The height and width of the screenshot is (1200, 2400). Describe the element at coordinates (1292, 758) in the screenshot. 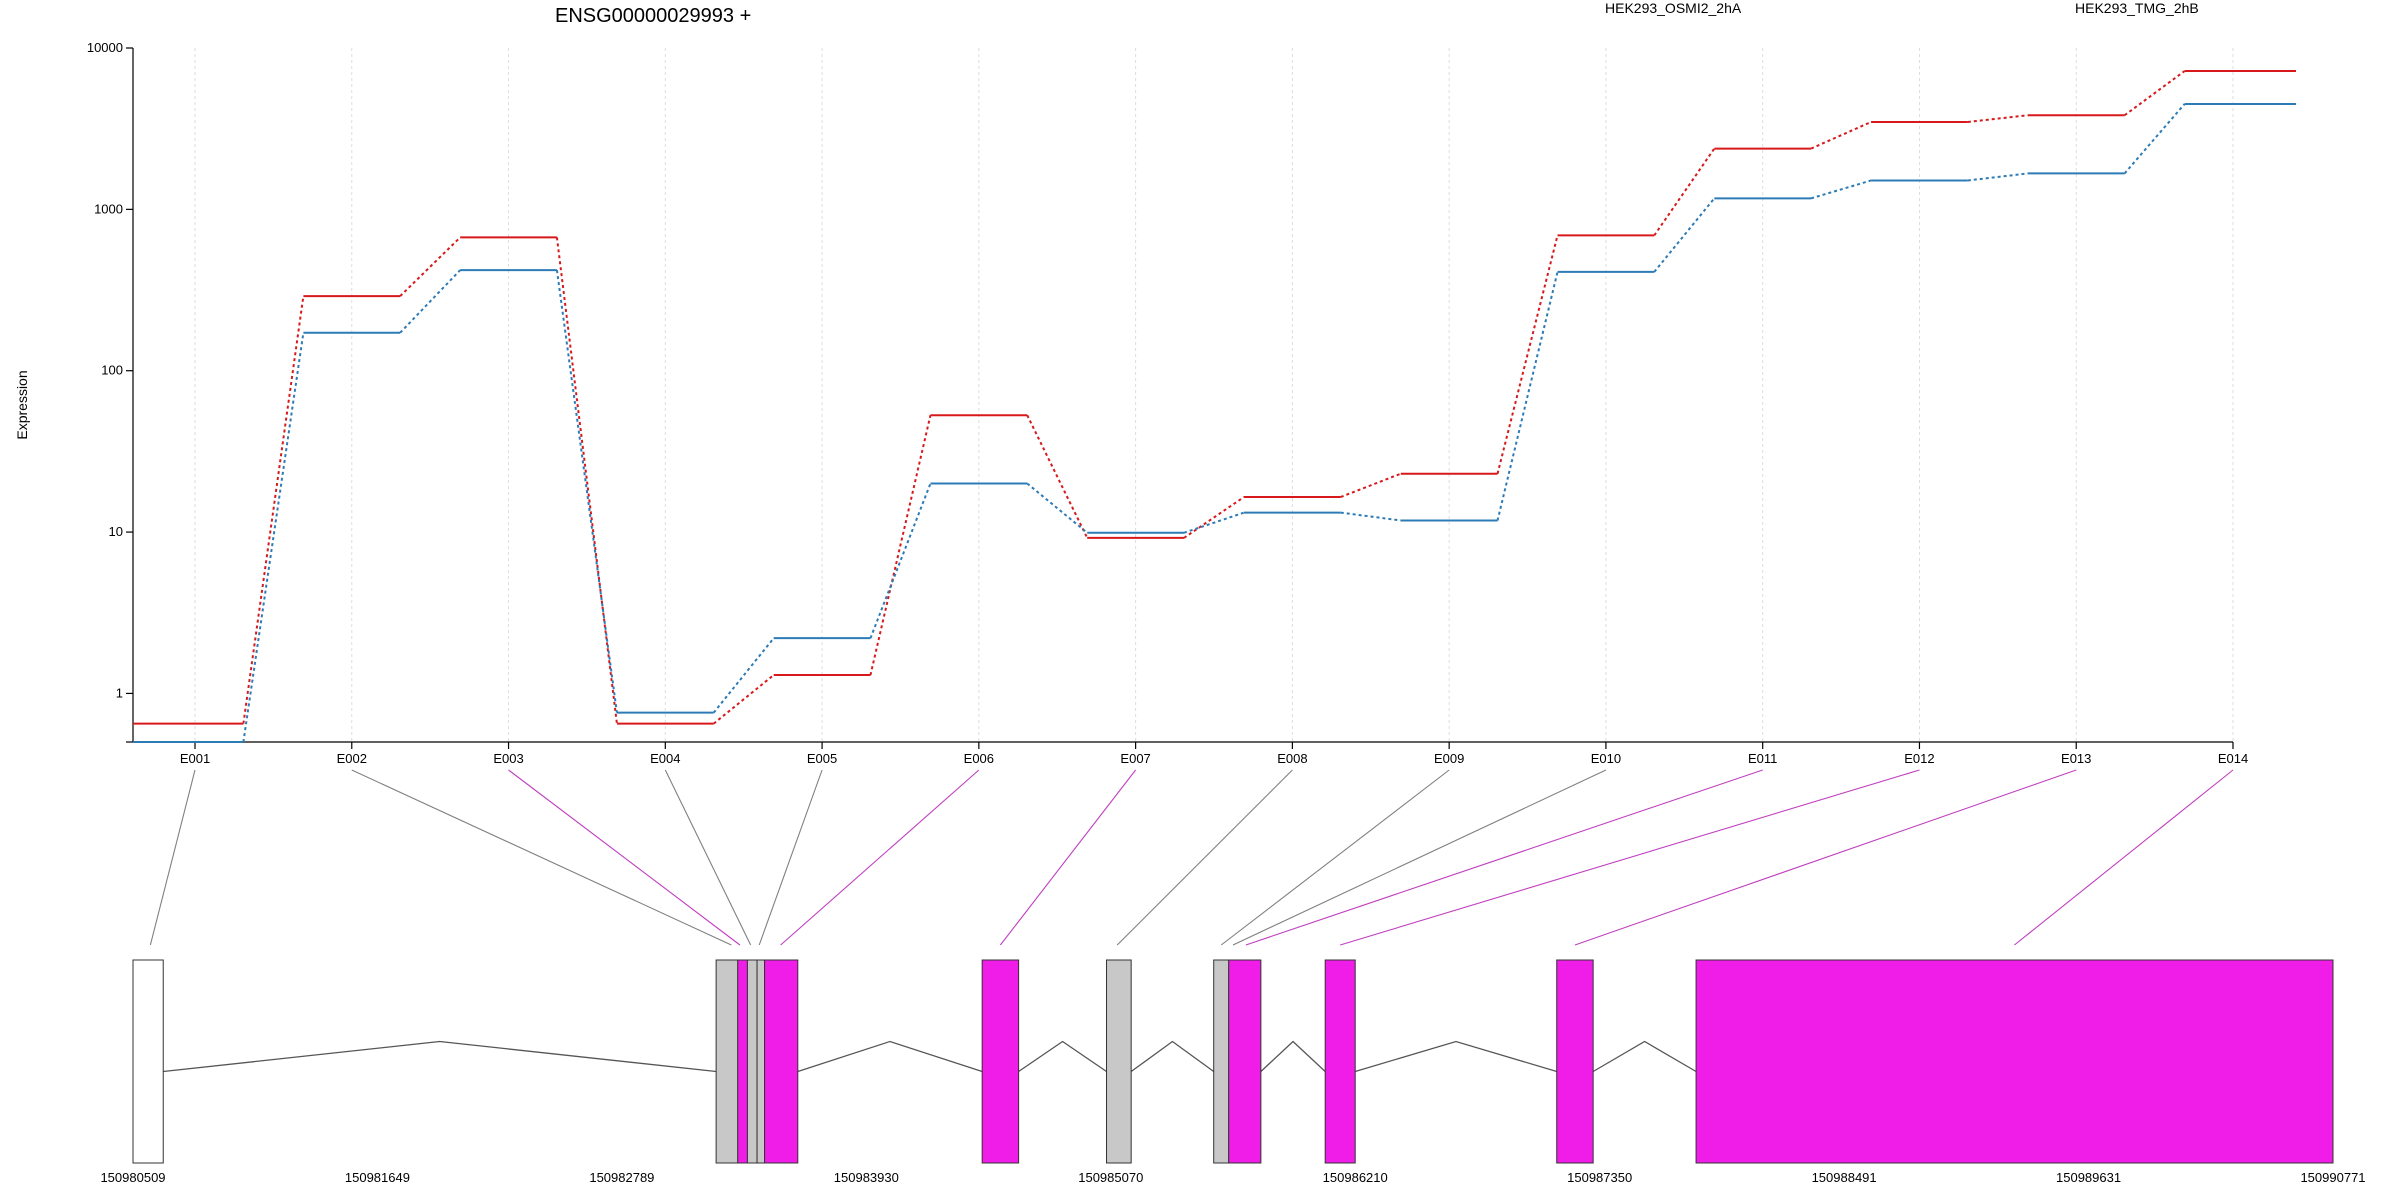

I see `x-tick-label: E008` at that location.